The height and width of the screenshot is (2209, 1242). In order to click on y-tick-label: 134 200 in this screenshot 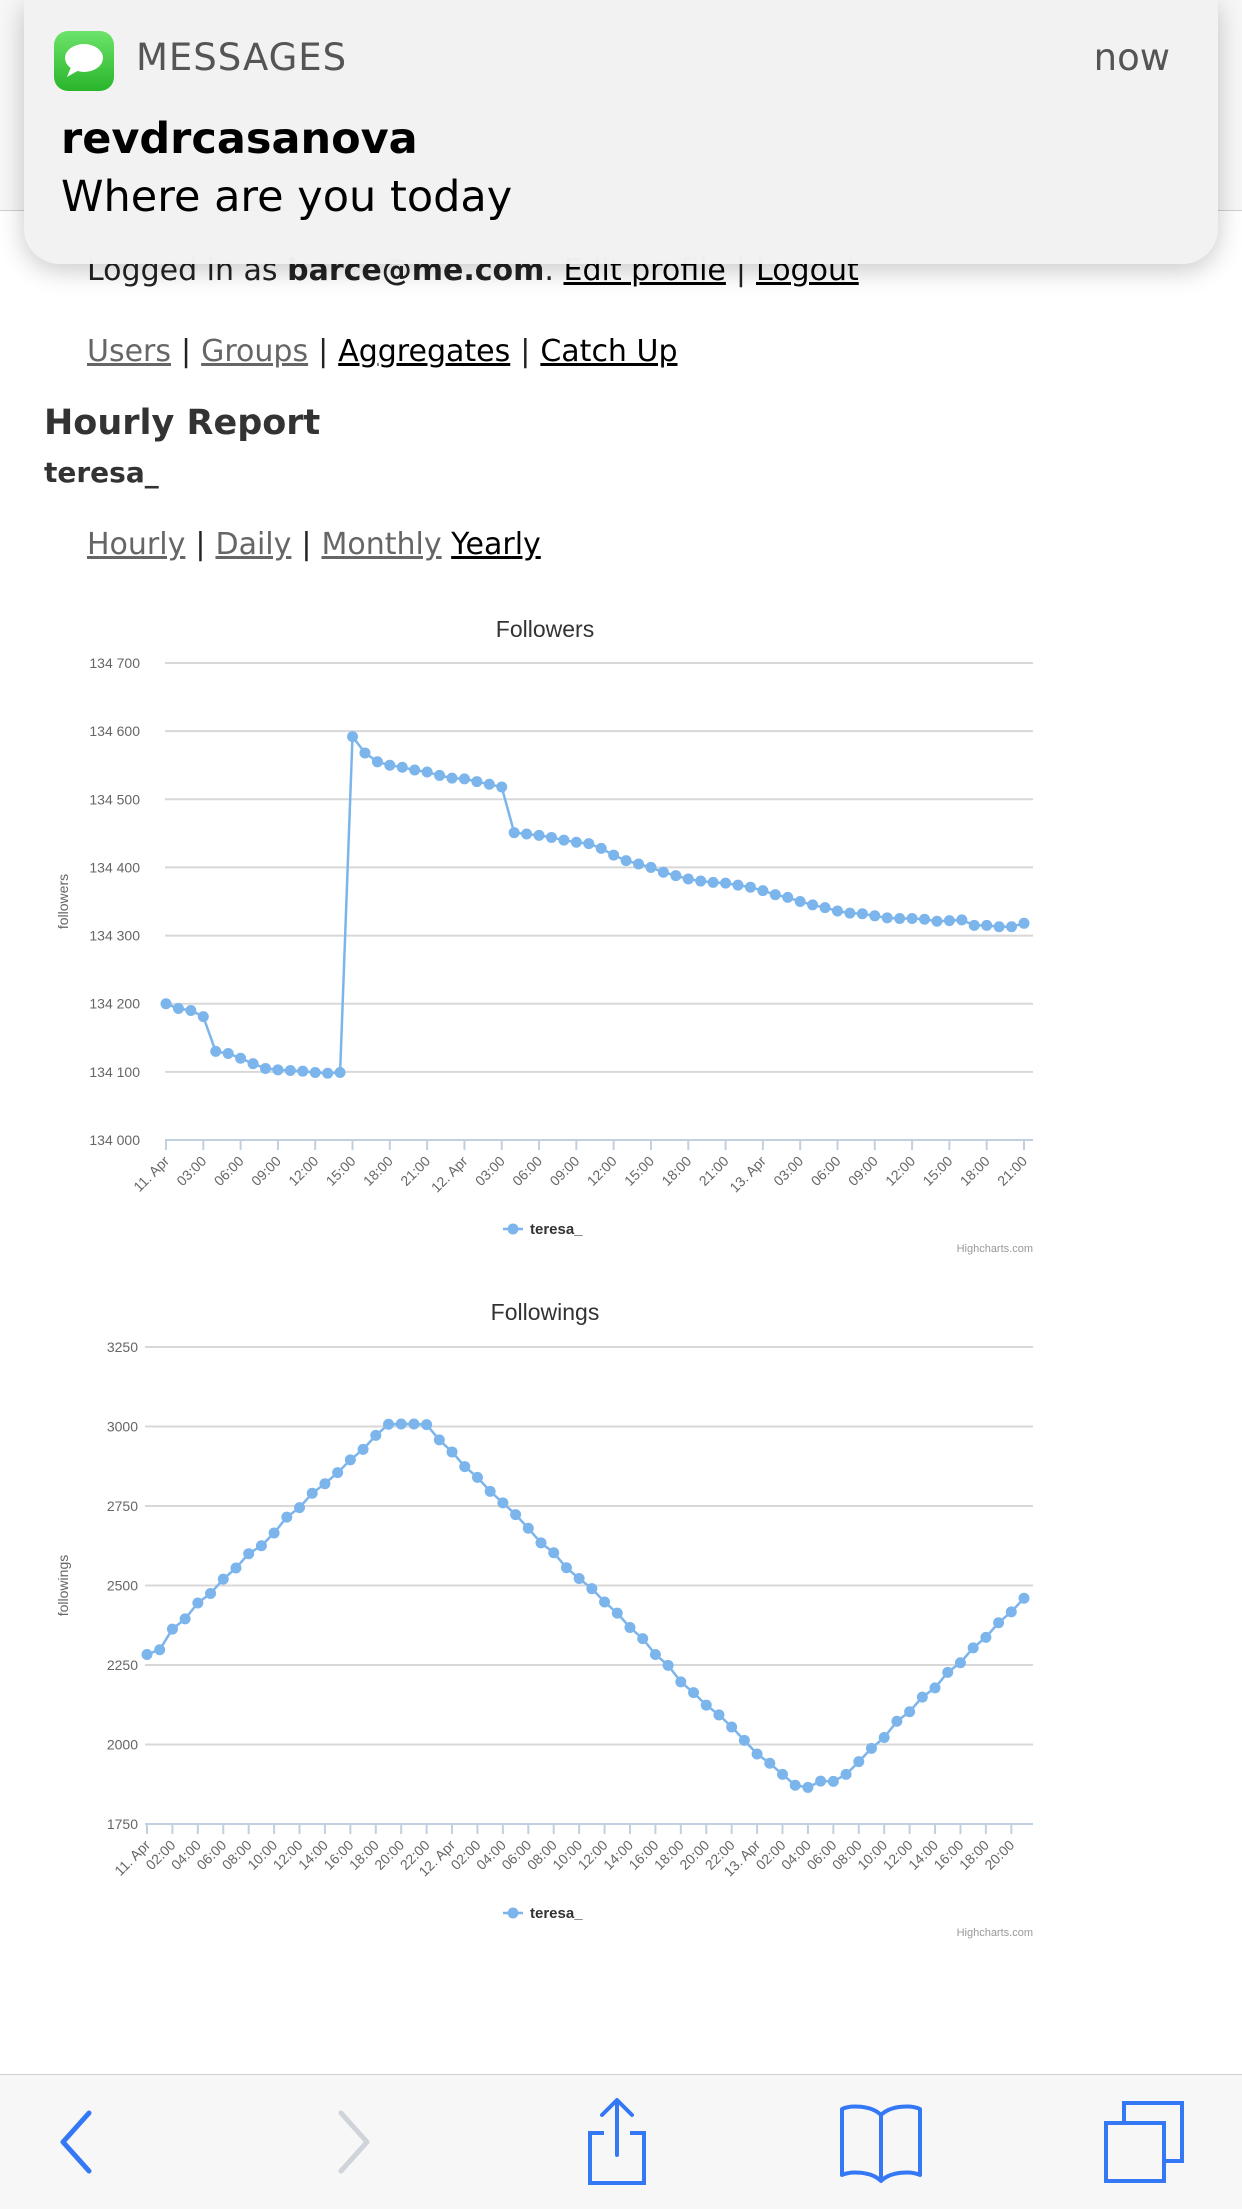, I will do `click(114, 1004)`.